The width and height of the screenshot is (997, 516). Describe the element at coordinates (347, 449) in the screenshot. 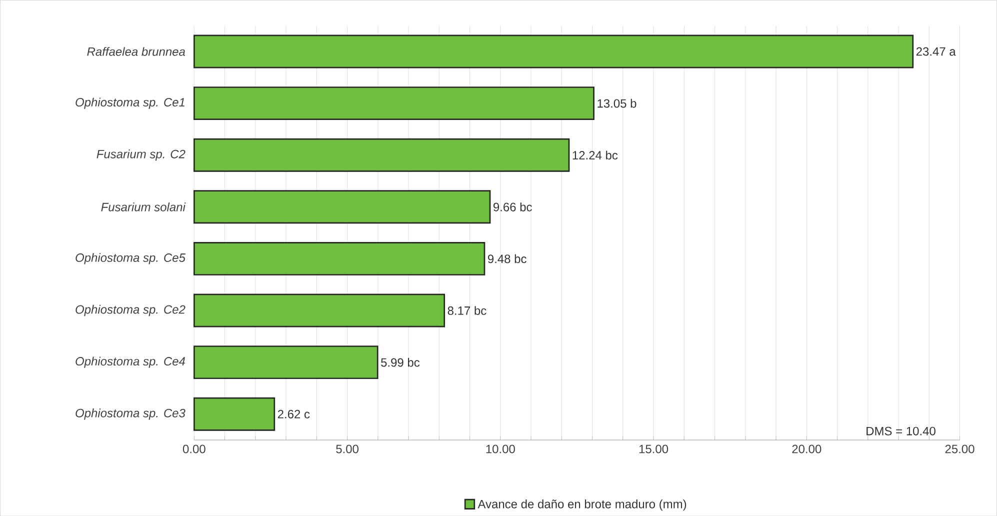

I see `x-tick-label: 5.00` at that location.